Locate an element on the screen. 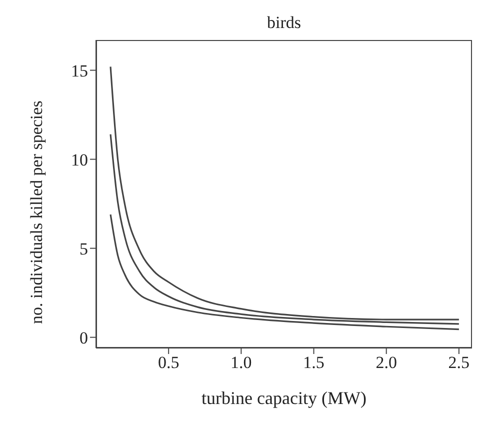 The height and width of the screenshot is (435, 497). x-tick-label: 2.0 is located at coordinates (386, 362).